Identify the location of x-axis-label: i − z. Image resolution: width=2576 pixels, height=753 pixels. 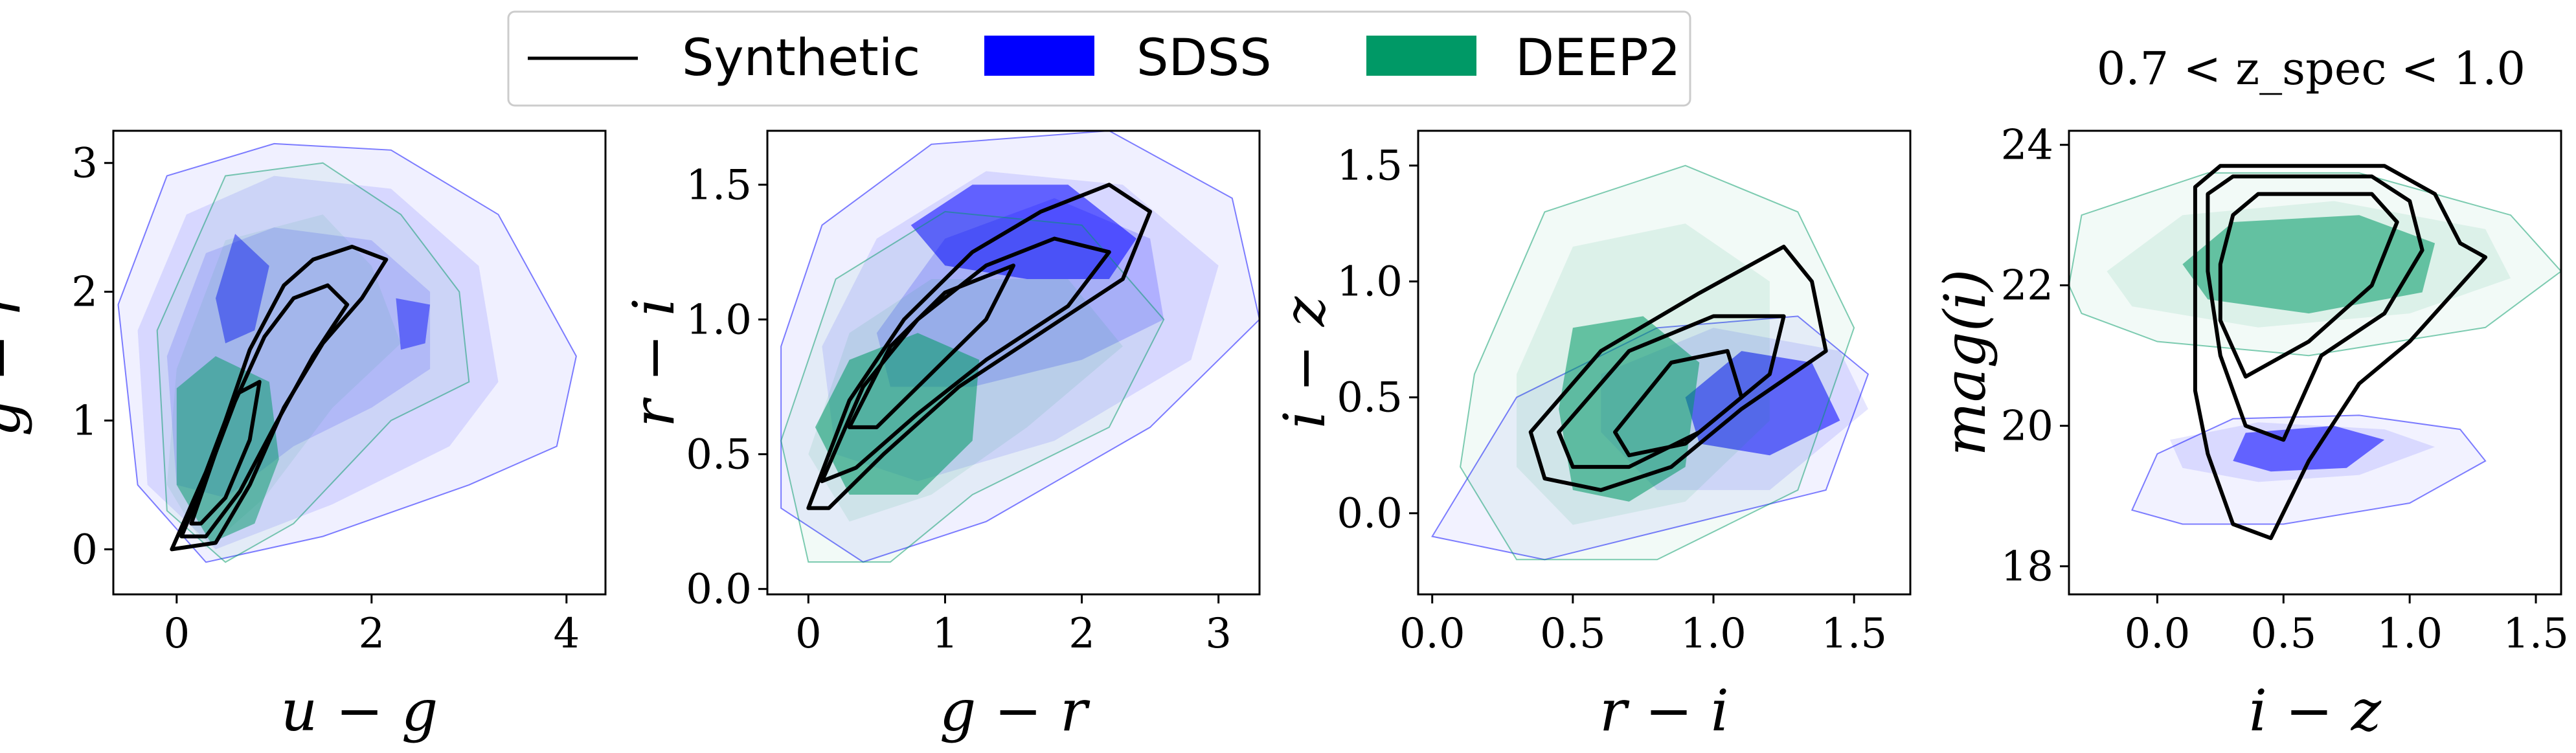
(2315, 710).